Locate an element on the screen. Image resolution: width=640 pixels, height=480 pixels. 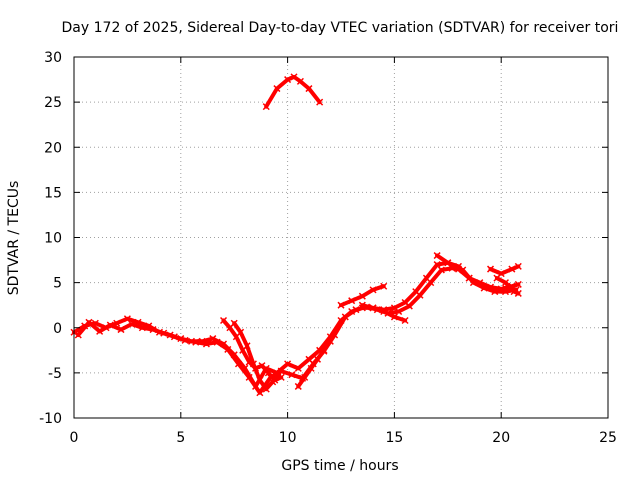
x-tick-label: 15 is located at coordinates (394, 438).